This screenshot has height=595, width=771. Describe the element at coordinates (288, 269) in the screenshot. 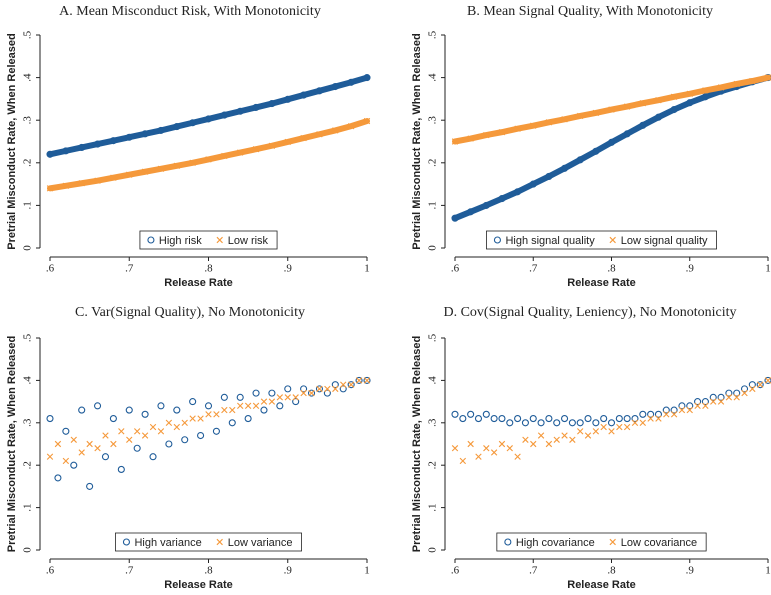

I see `x-tick-label: .9` at that location.